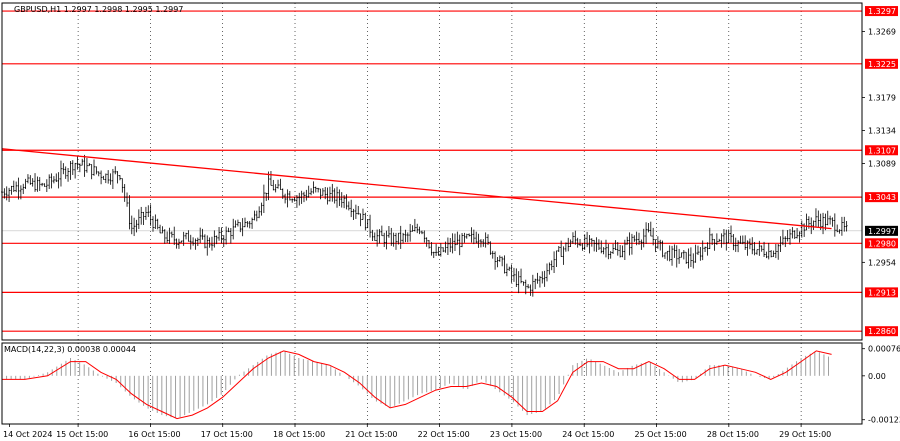 This screenshot has width=900, height=441. I want to click on macd-signal-line, so click(417, 385).